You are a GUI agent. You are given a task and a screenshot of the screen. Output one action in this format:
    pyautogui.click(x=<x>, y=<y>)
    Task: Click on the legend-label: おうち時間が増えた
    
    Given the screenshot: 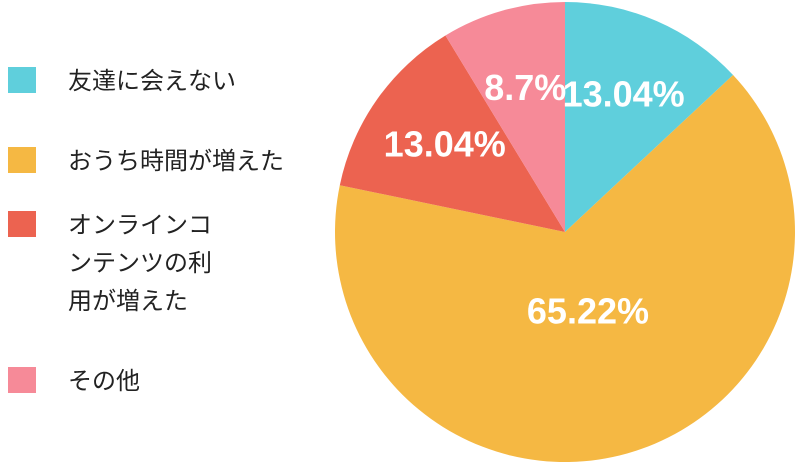 What is the action you would take?
    pyautogui.click(x=176, y=161)
    